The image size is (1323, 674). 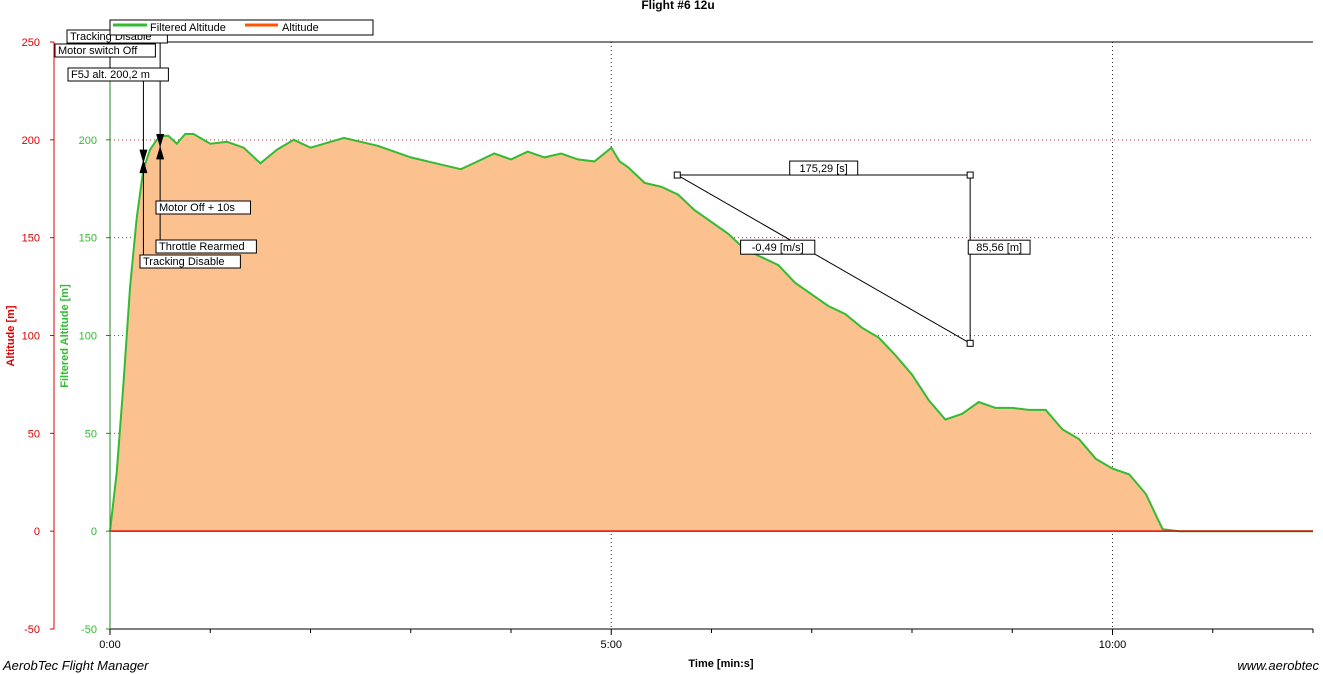 I want to click on y-tick-label-left: 150, so click(x=31, y=239).